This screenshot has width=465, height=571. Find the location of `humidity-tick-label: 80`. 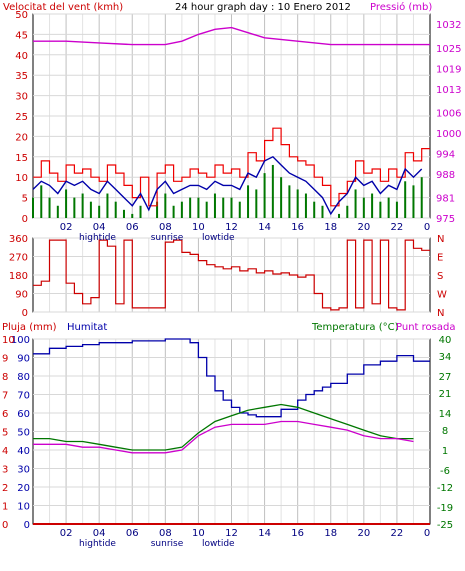

humidity-tick-label: 80 is located at coordinates (23, 377).